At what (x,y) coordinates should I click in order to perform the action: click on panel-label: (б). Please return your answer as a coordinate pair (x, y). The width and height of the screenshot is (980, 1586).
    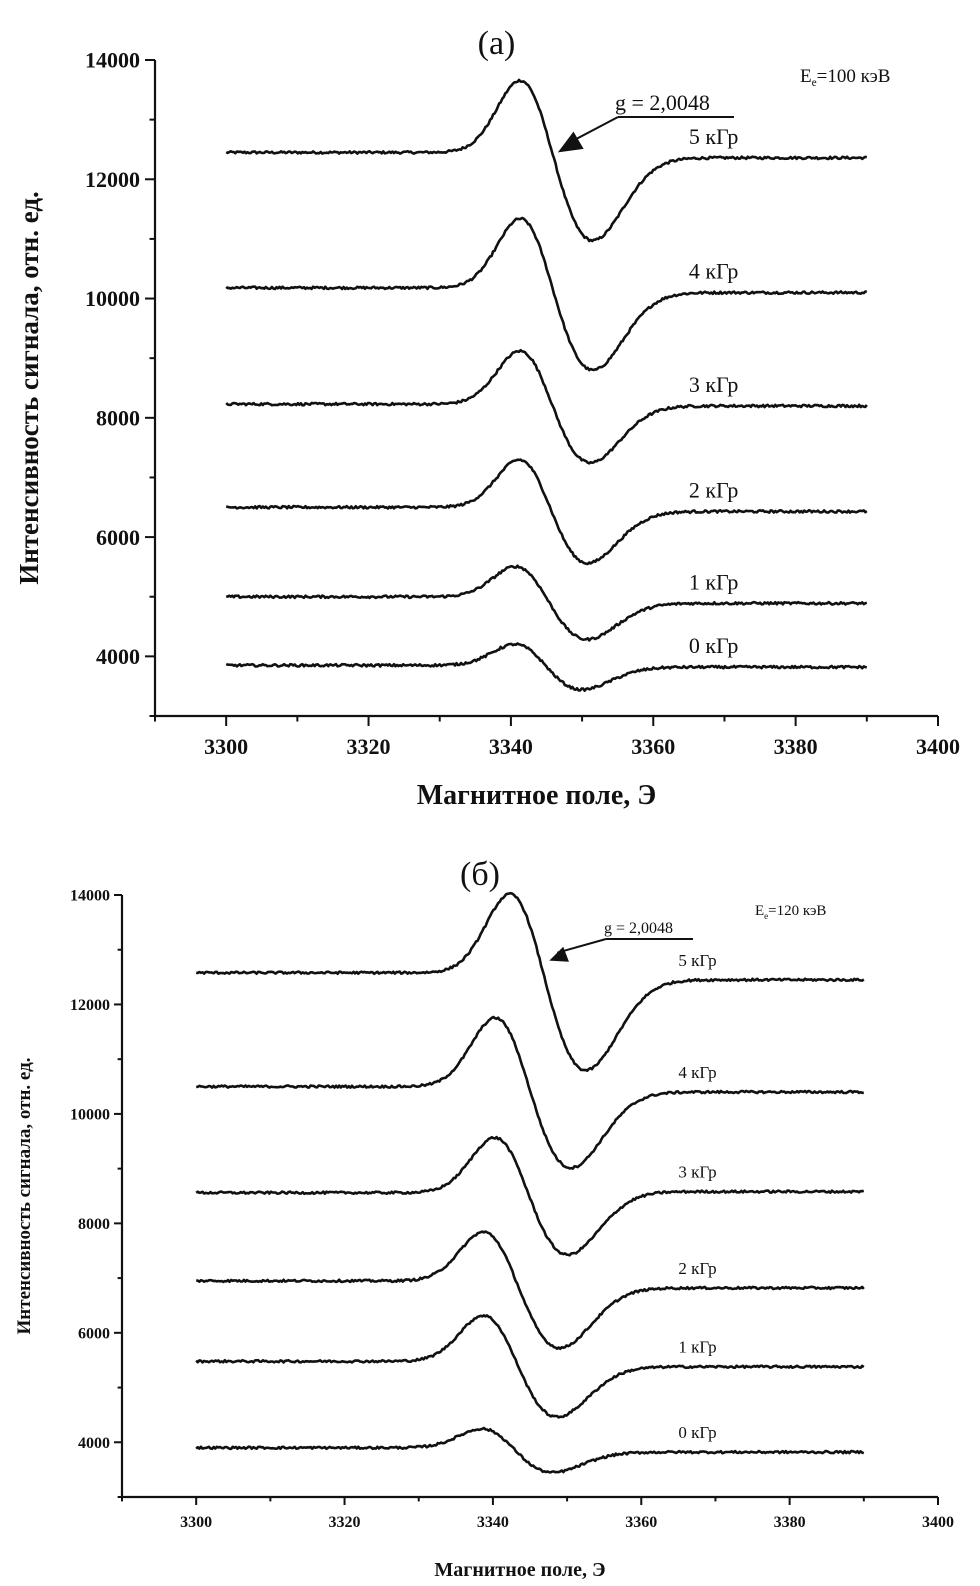
    Looking at the image, I should click on (480, 874).